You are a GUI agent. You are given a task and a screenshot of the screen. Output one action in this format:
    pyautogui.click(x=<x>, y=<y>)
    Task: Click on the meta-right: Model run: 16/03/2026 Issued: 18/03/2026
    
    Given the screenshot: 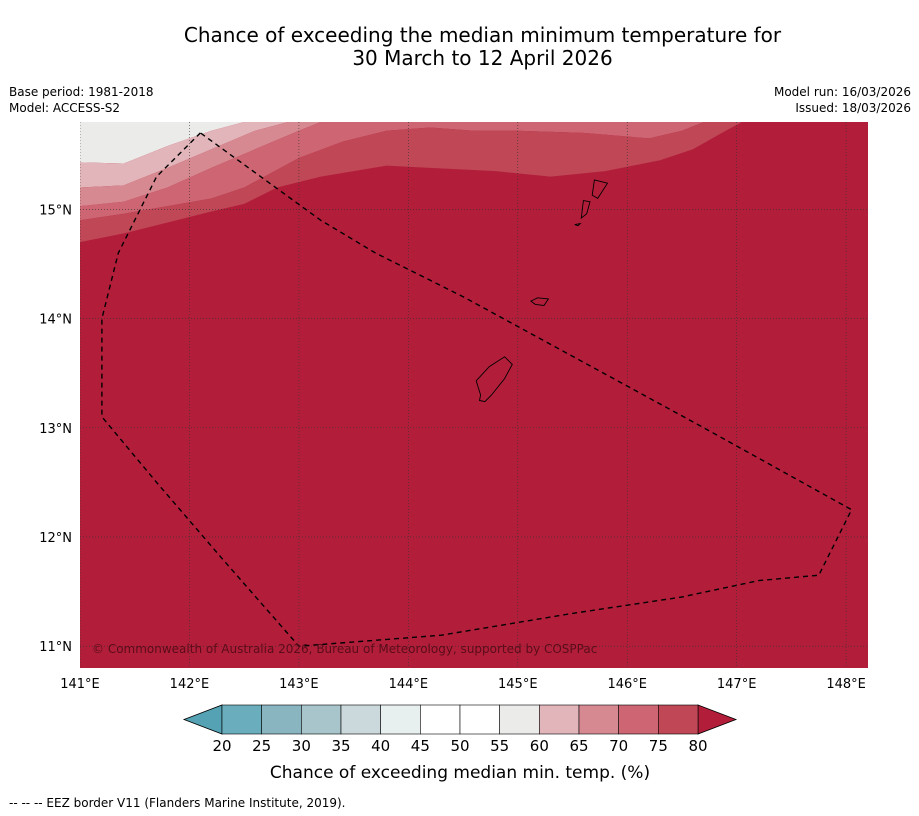 What is the action you would take?
    pyautogui.click(x=842, y=100)
    